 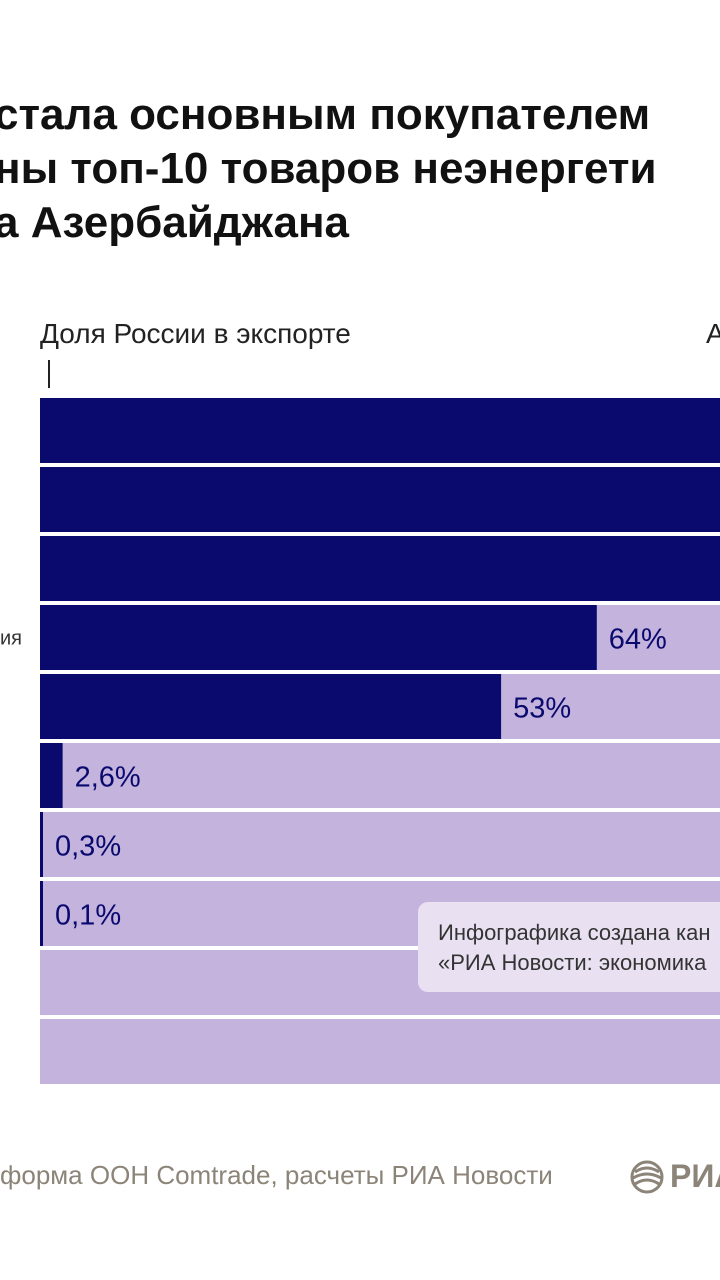 I want to click on title-line-3: а Азербайджана, so click(x=174, y=222).